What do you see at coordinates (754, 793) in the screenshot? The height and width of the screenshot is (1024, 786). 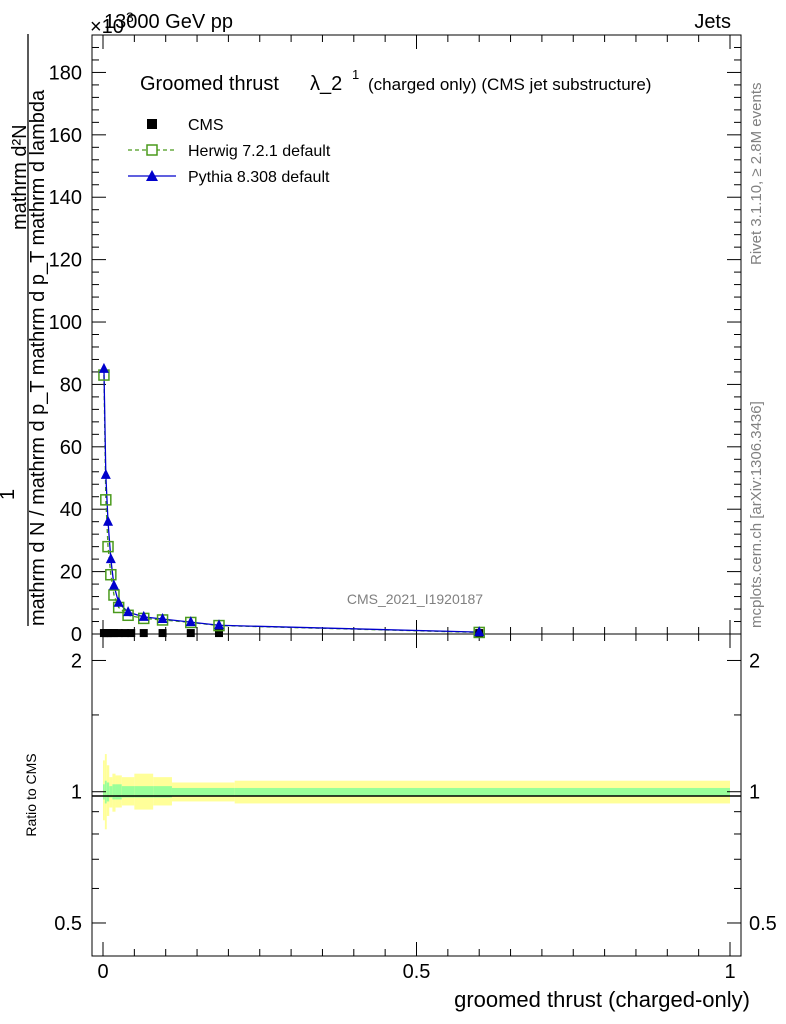 I see `ratio-tick-label-right: 1` at bounding box center [754, 793].